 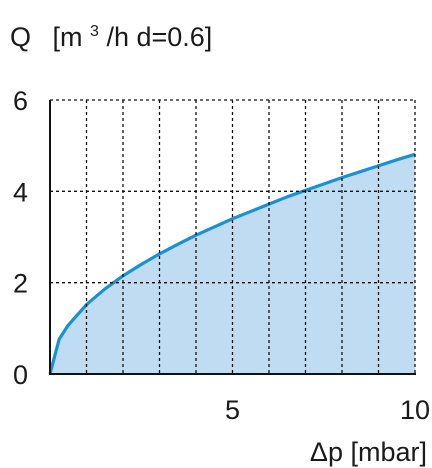 I want to click on y-tick-label: 0, so click(x=20, y=375).